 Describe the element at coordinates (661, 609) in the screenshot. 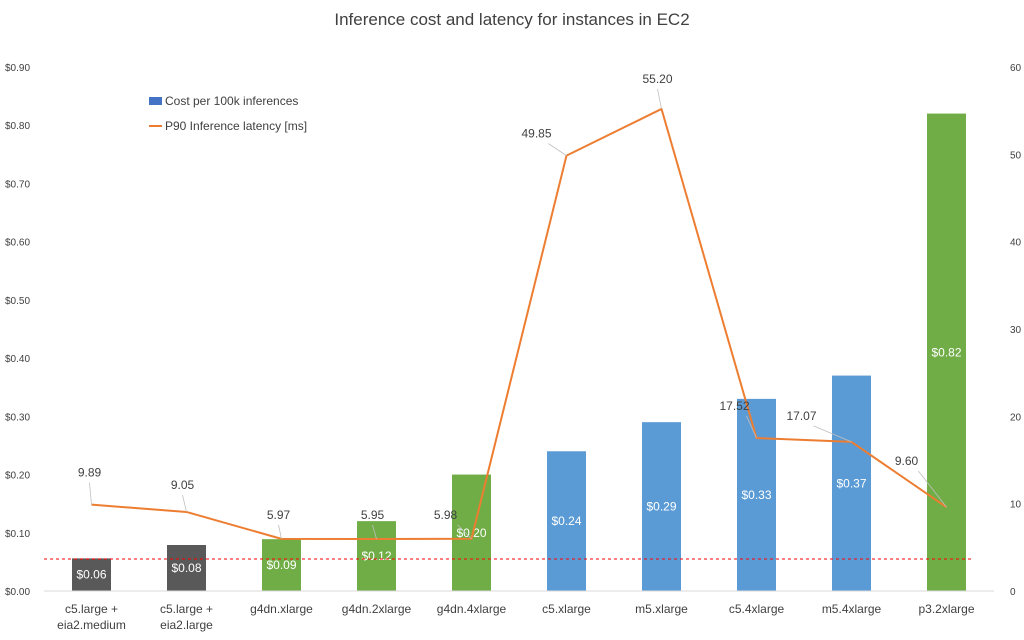

I see `category-label: m5.xlarge` at that location.